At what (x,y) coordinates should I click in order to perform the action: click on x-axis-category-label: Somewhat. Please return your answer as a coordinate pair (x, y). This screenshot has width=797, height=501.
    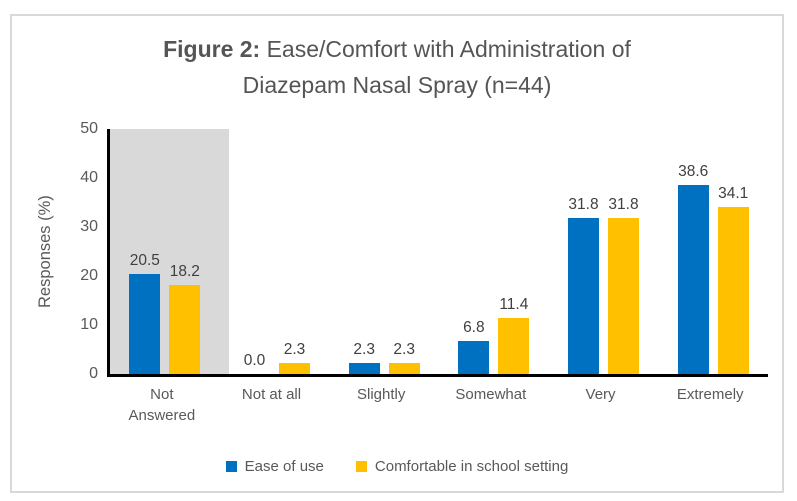
    Looking at the image, I should click on (491, 394).